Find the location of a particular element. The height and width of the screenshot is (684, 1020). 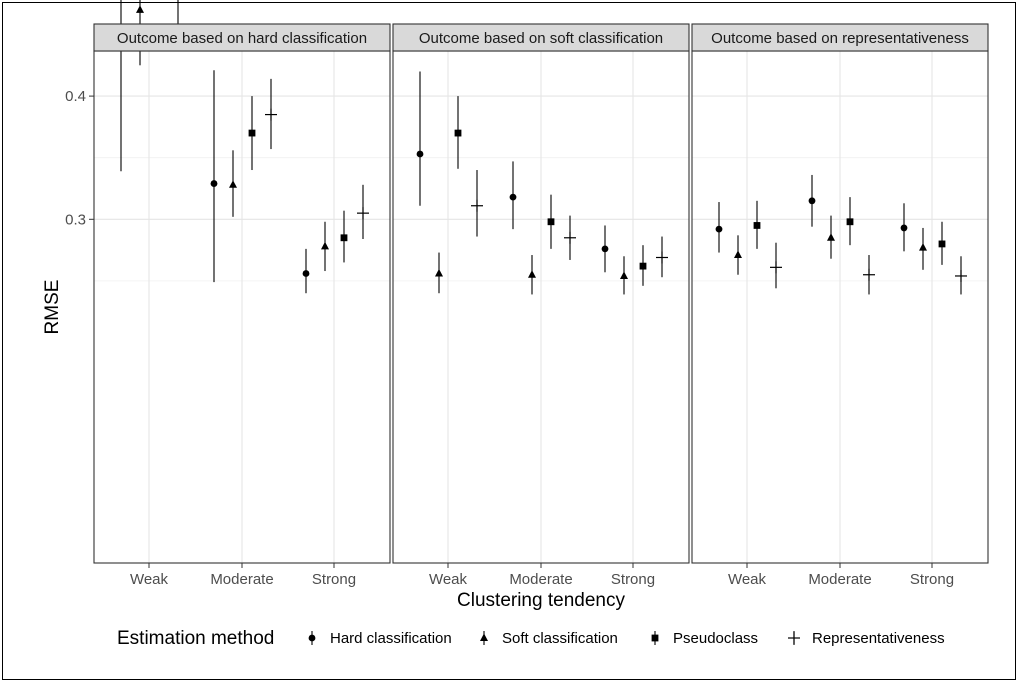

legend-item: Pseudoclass is located at coordinates (704, 638).